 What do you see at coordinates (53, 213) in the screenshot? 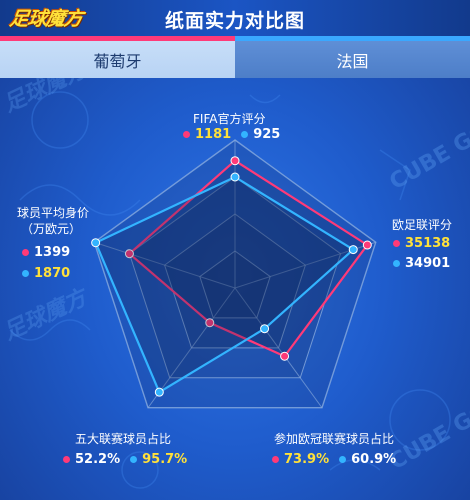
I see `axis-label-value: 球员平均身价` at bounding box center [53, 213].